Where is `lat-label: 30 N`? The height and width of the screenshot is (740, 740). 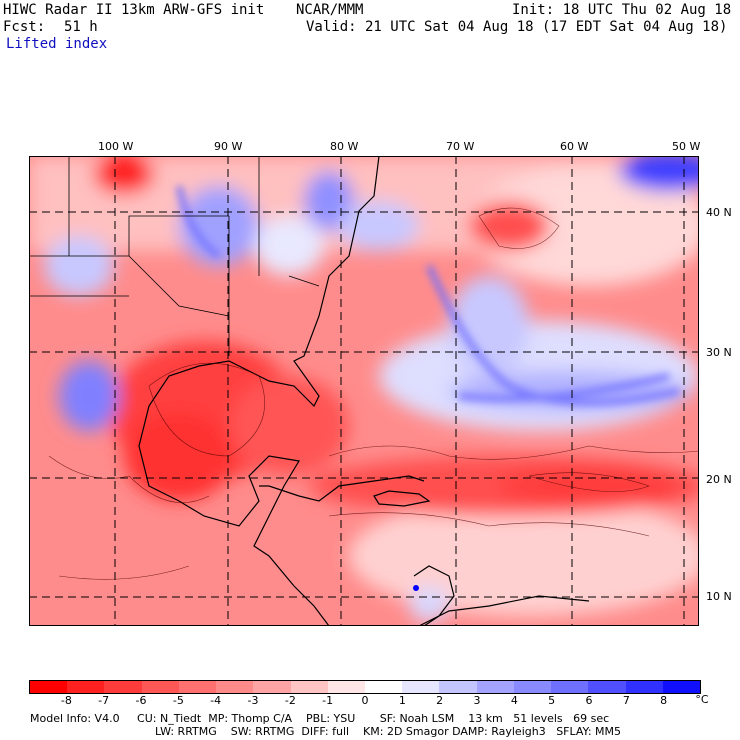 lat-label: 30 N is located at coordinates (719, 352).